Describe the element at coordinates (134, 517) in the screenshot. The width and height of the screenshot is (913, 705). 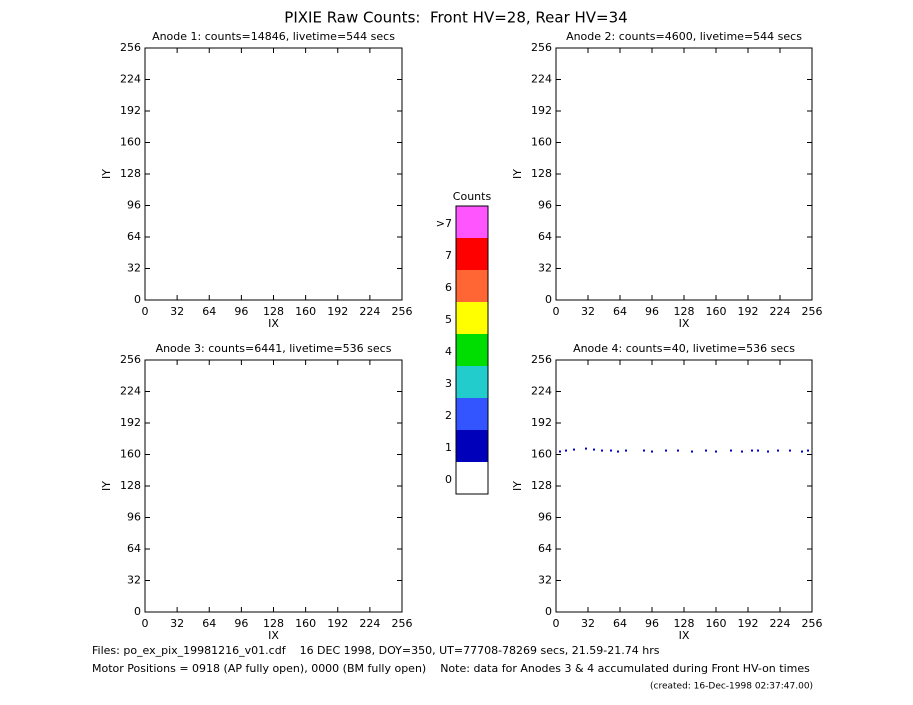
I see `y-tick-label: 96` at that location.